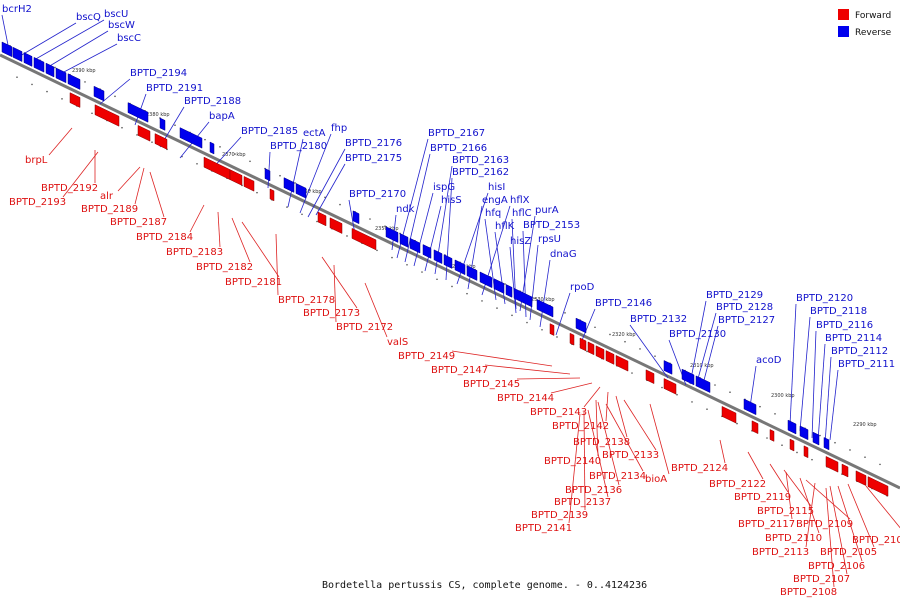 The height and width of the screenshot is (600, 900). I want to click on gene-label: BPTD_2111, so click(866, 364).